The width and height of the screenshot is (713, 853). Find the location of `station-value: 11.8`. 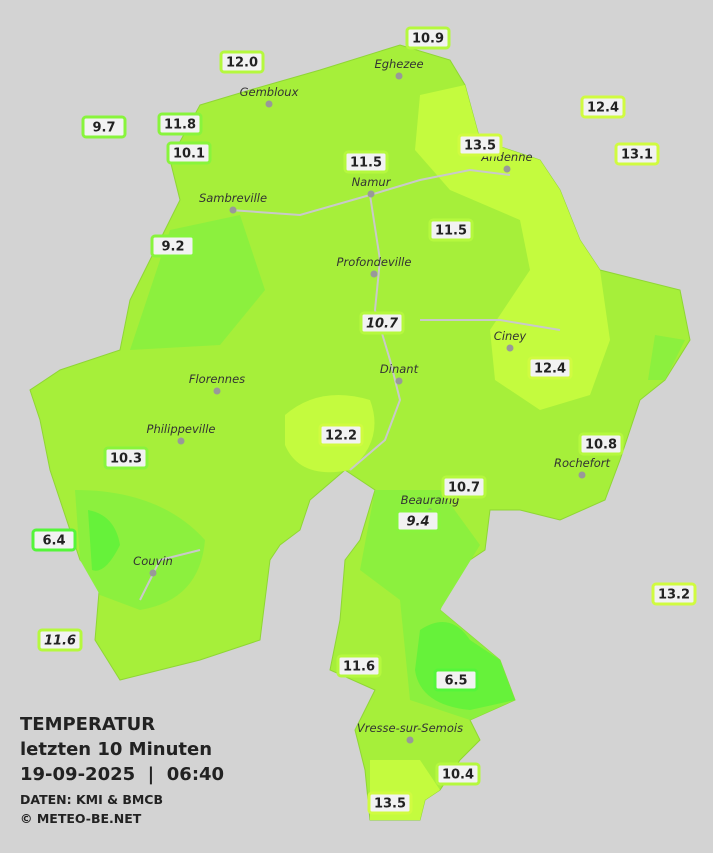

station-value: 11.8 is located at coordinates (180, 125).